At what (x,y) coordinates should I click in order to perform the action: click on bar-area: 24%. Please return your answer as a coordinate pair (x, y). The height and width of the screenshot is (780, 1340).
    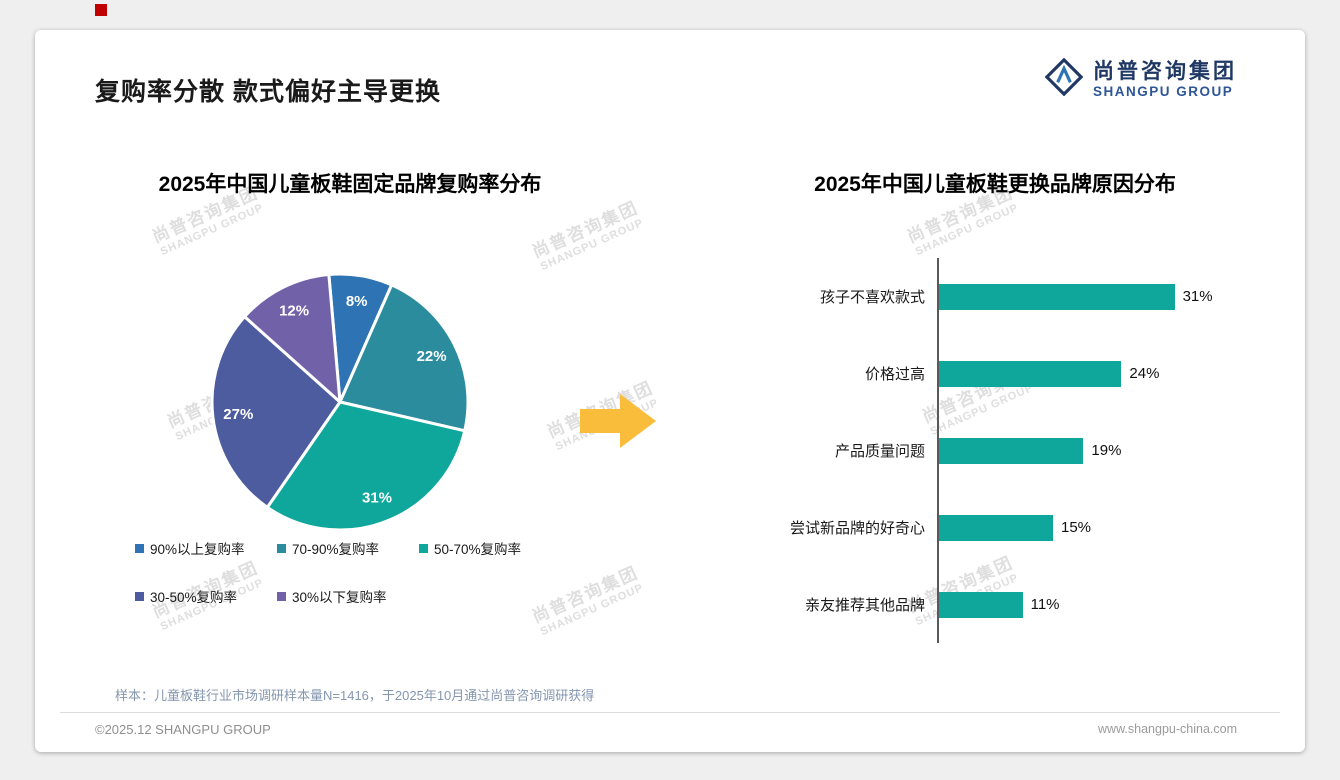
    Looking at the image, I should click on (1103, 373).